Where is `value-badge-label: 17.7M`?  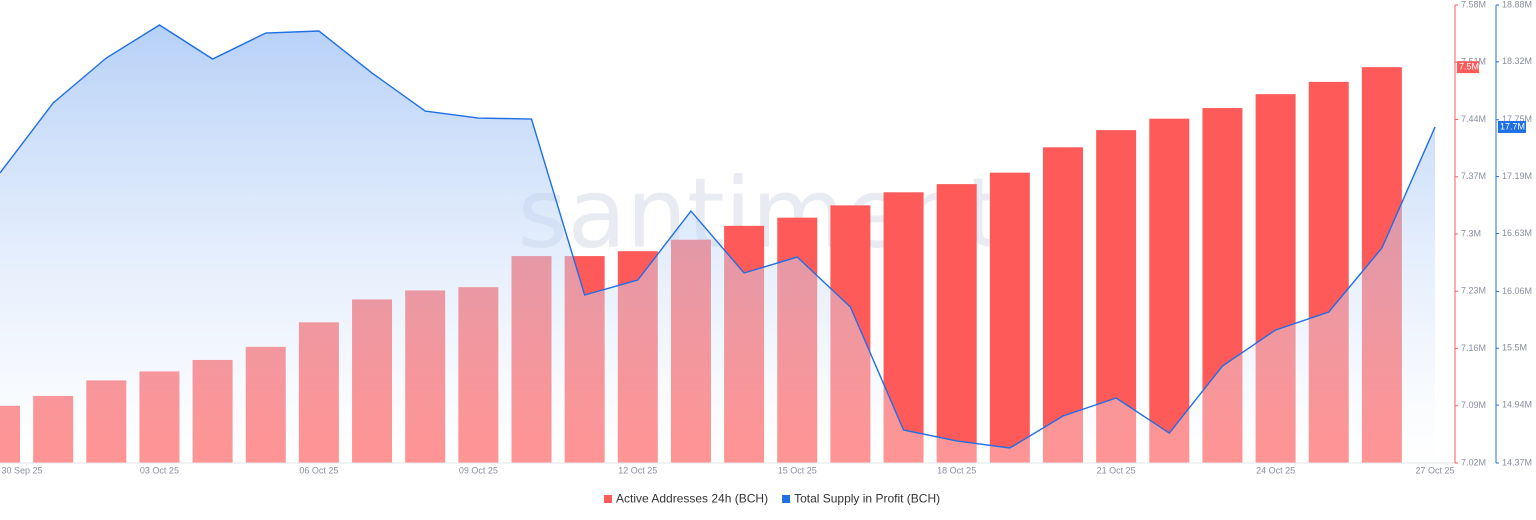 value-badge-label: 17.7M is located at coordinates (1512, 126).